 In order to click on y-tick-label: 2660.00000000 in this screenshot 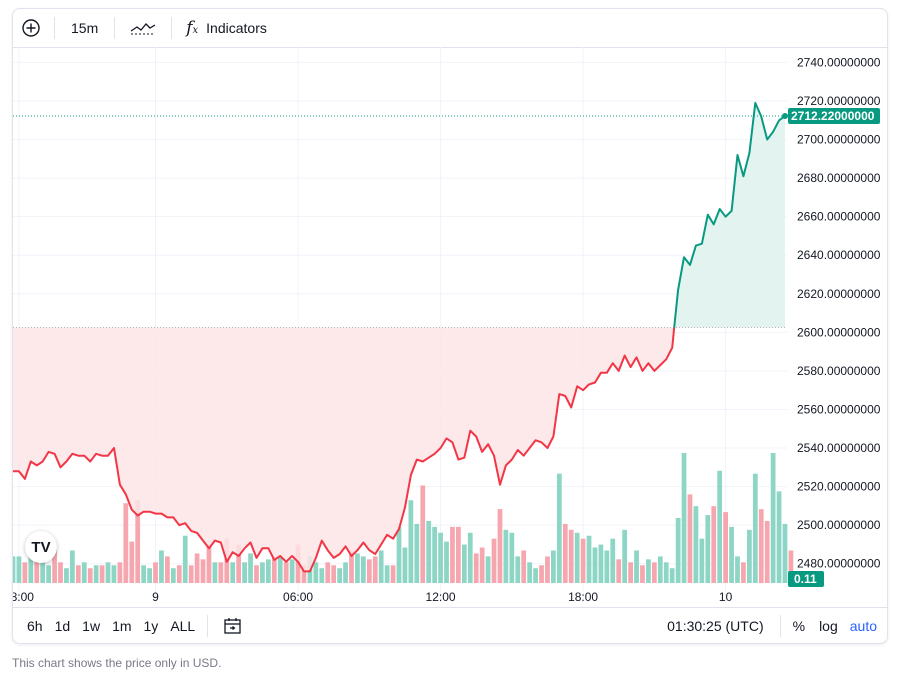, I will do `click(839, 217)`.